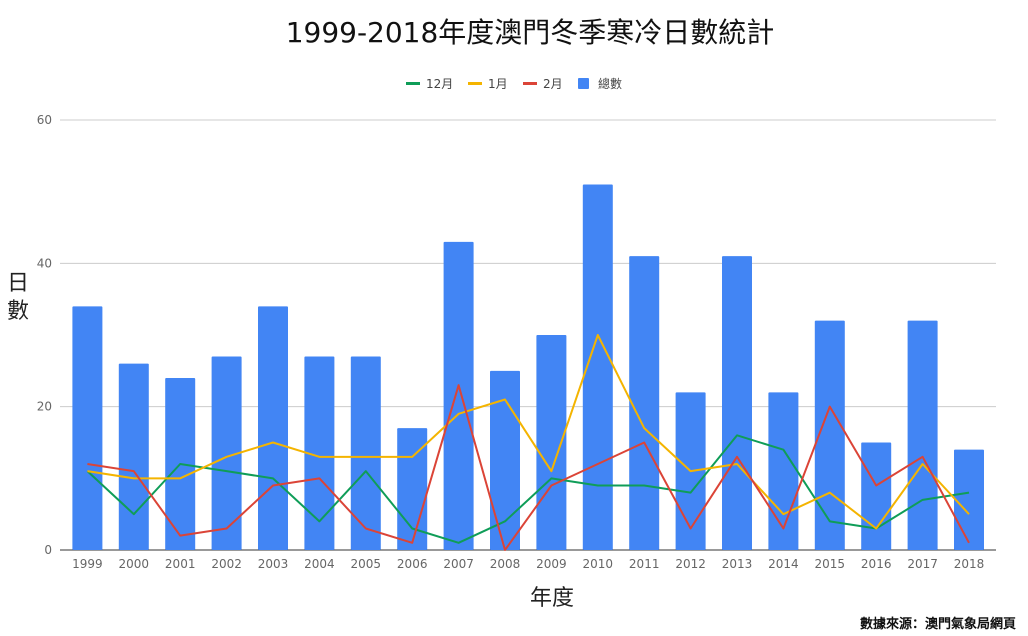 The width and height of the screenshot is (1028, 636). Describe the element at coordinates (505, 460) in the screenshot. I see `bar-2008` at that location.